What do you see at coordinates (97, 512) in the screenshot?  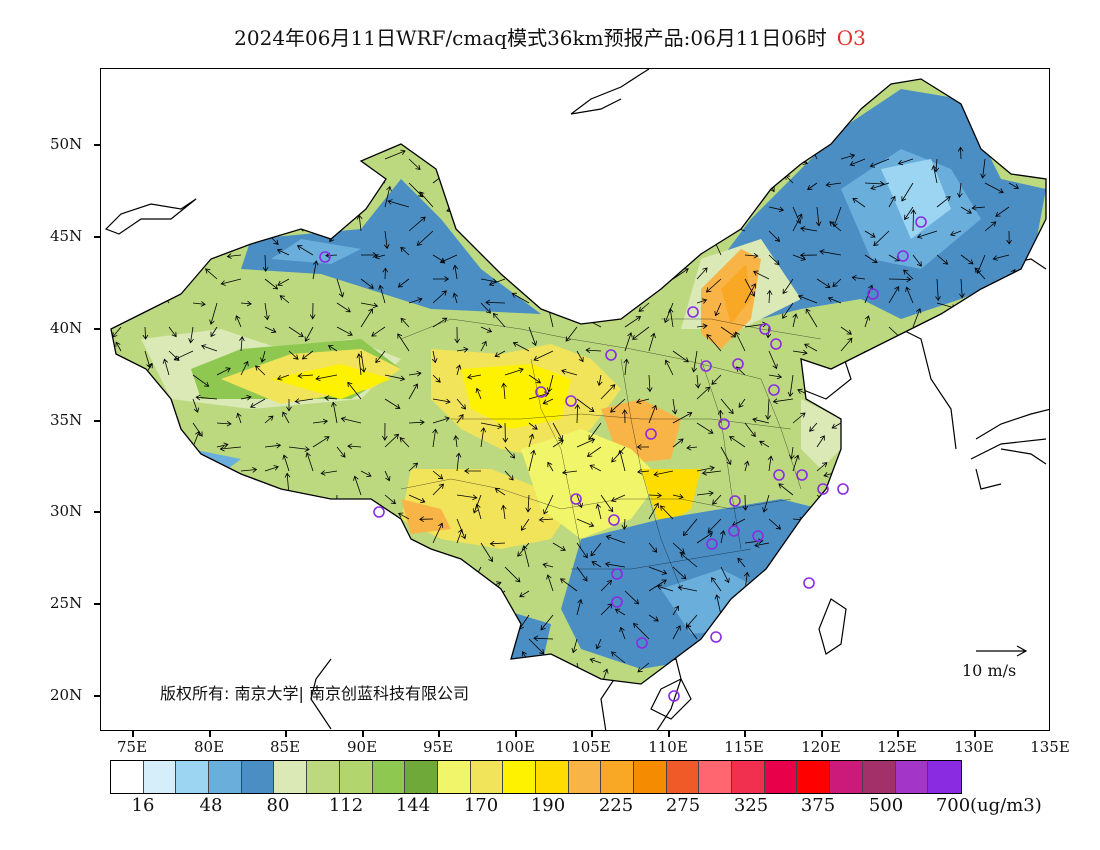 I see `lat-tick` at bounding box center [97, 512].